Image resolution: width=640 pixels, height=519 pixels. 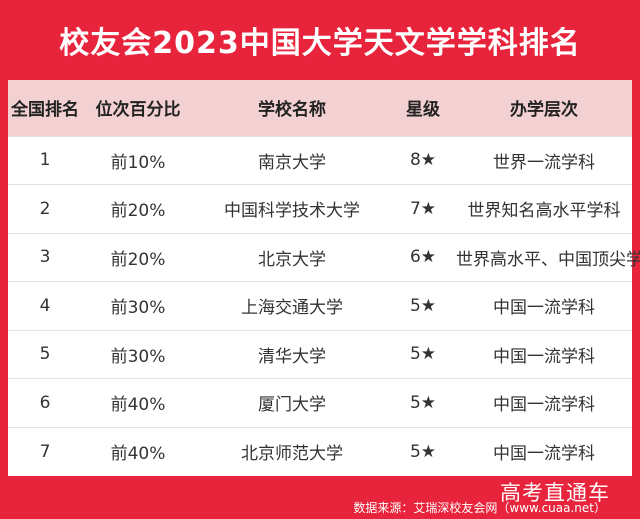 I want to click on level-cell: 世界一流学科, so click(x=544, y=160).